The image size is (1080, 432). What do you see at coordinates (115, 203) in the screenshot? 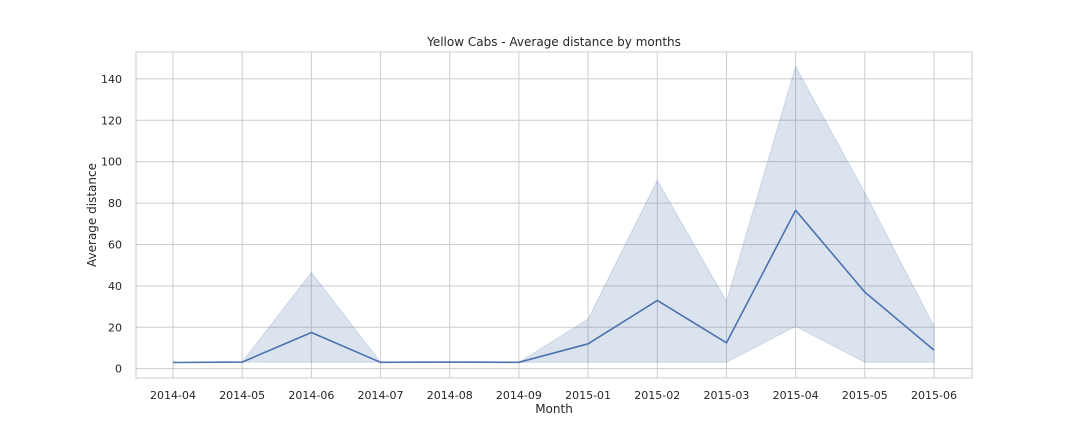
I see `y-tick-label: 80` at bounding box center [115, 203].